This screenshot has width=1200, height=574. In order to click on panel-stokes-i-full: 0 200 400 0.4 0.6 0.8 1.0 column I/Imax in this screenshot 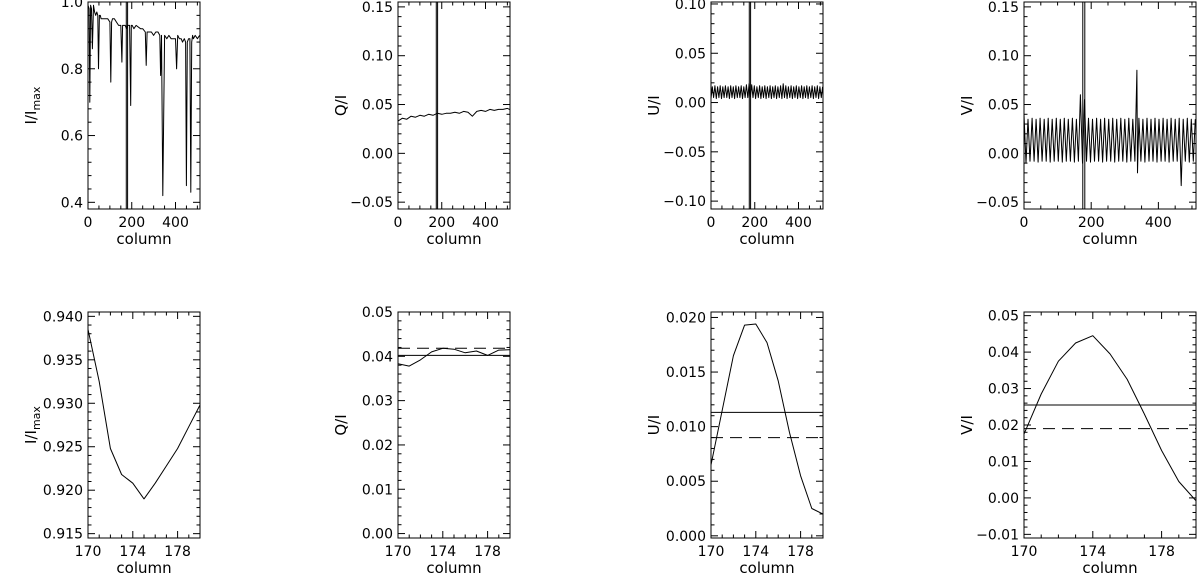, I will do `click(111, 124)`.